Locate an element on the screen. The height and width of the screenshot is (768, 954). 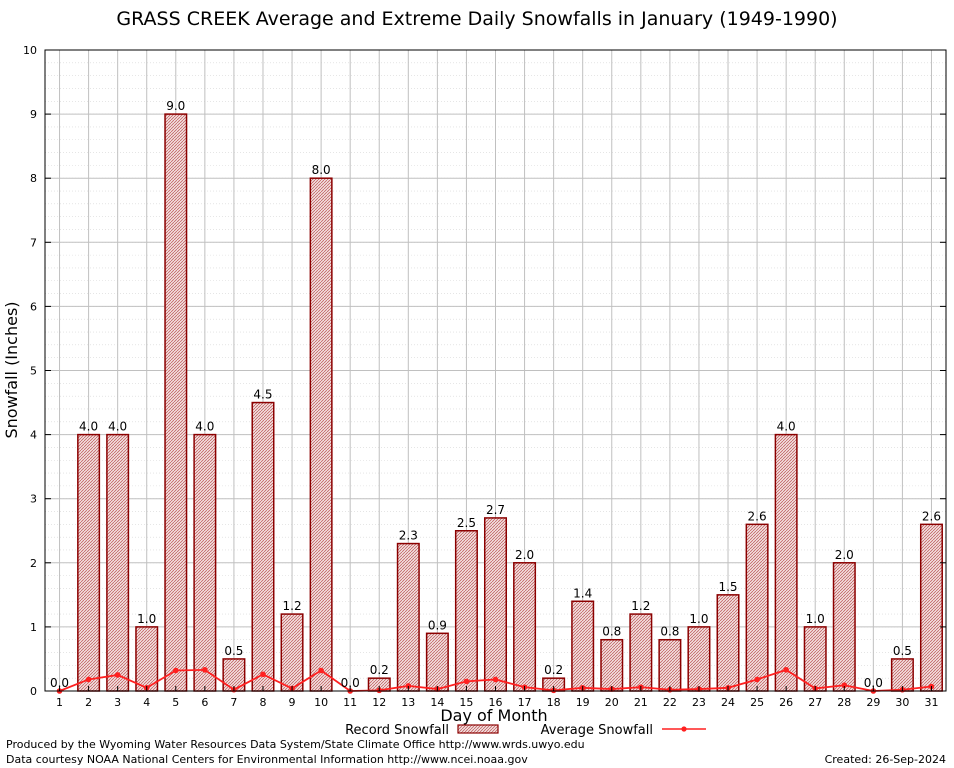
x-tick-label: 15 is located at coordinates (466, 702).